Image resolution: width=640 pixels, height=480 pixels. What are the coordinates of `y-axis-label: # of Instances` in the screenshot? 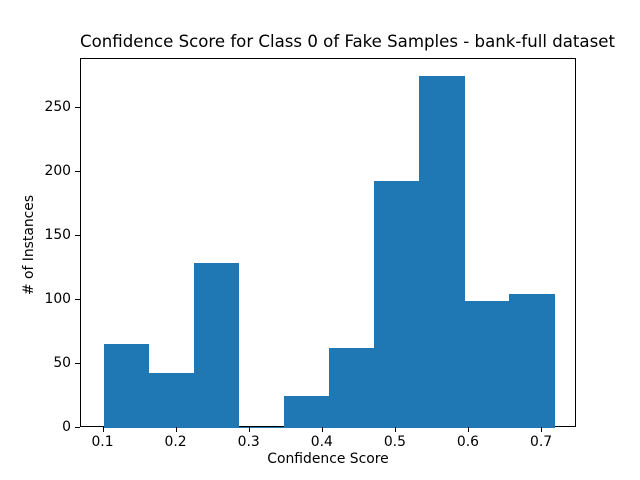 It's located at (29, 245).